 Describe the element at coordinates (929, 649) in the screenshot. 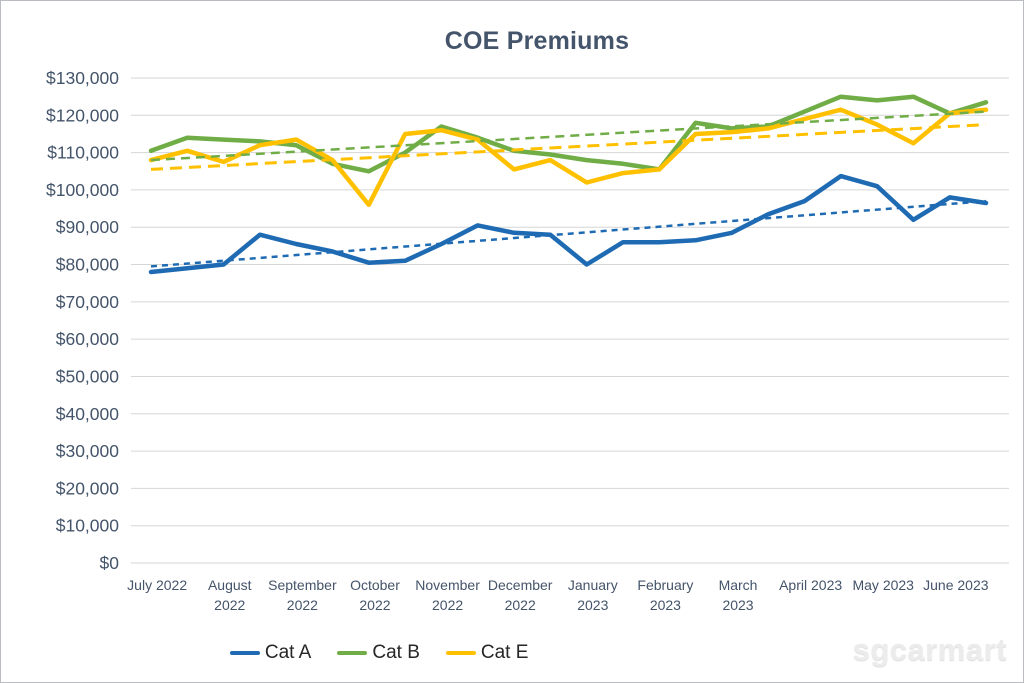

I see `sgcarmart-watermark-logo: sgcarmart` at that location.